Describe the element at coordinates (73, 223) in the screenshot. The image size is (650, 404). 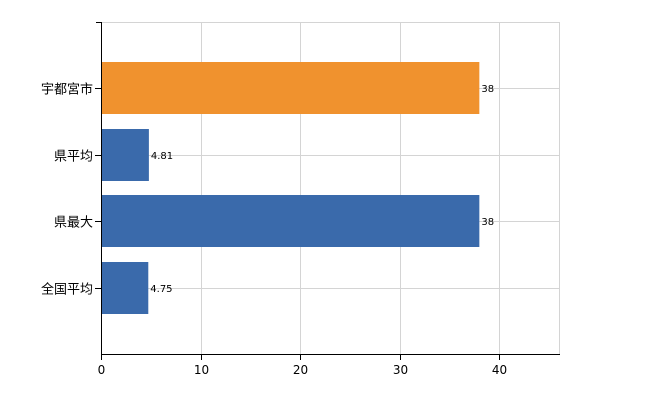
I see `category-label: 県最大` at that location.